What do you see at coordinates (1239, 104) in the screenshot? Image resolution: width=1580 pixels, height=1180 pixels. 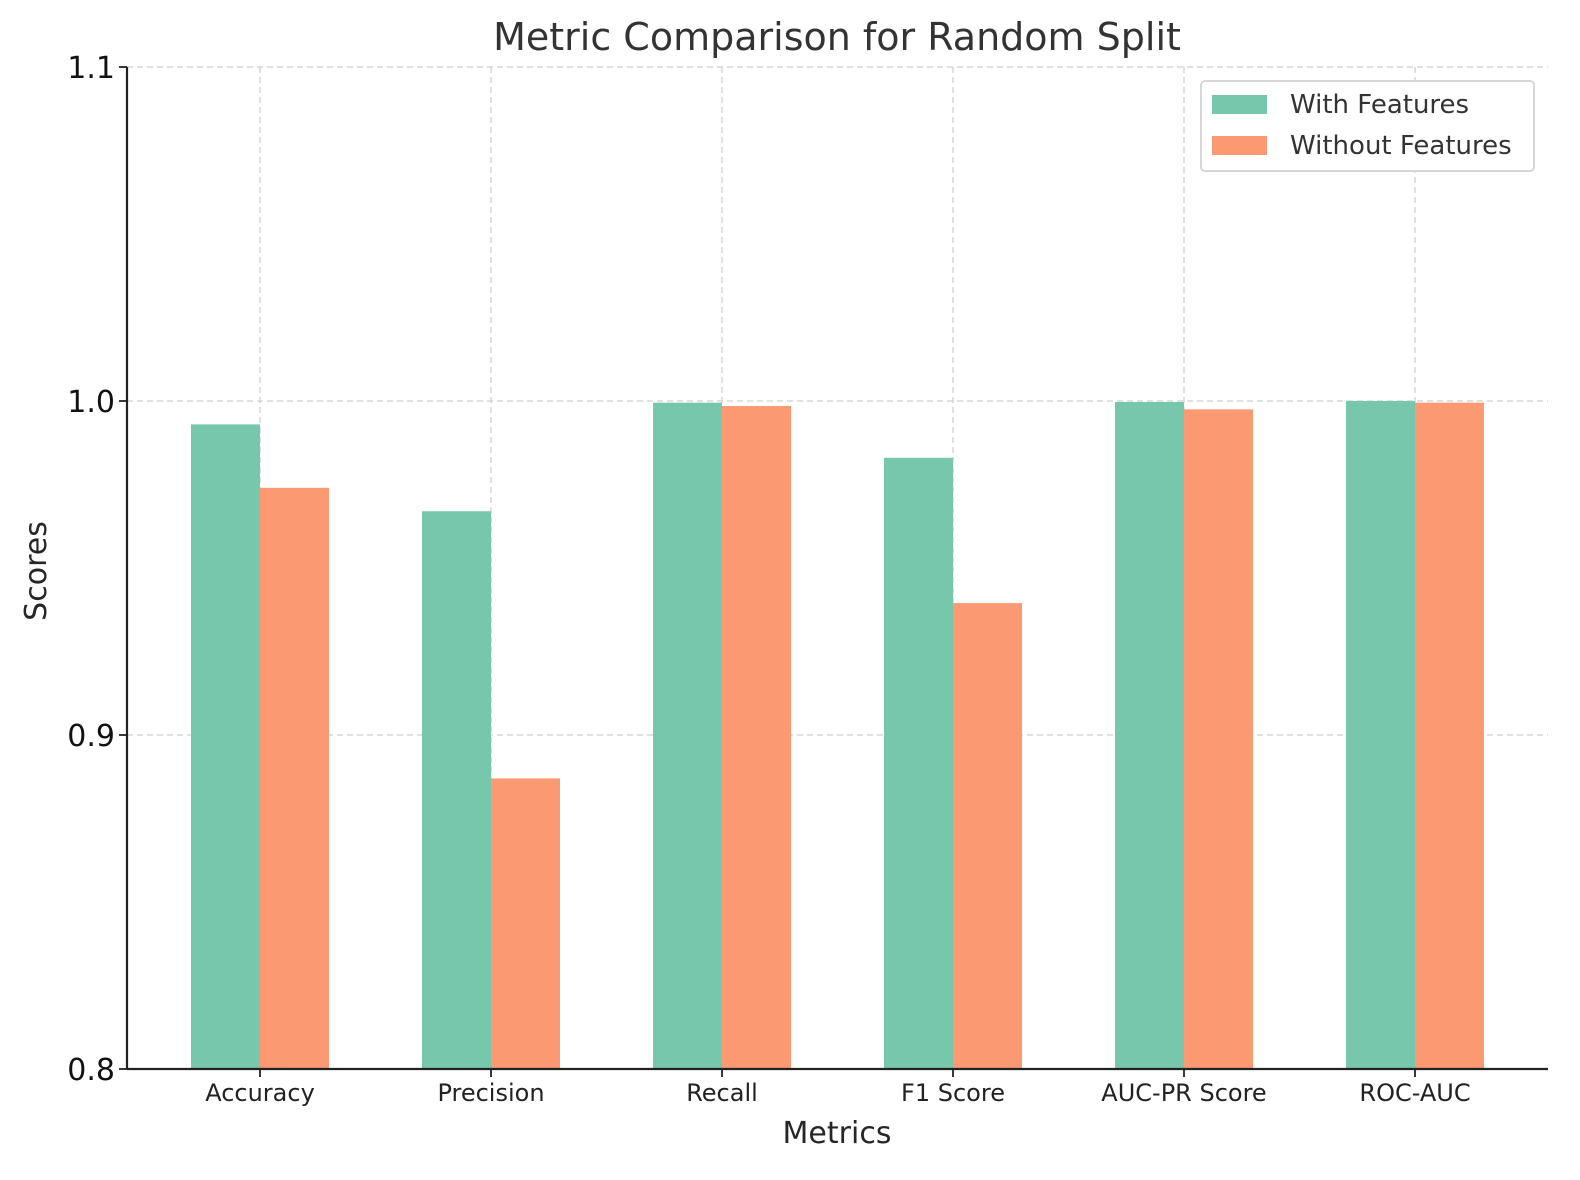 I see `legend-swatch-with-features` at bounding box center [1239, 104].